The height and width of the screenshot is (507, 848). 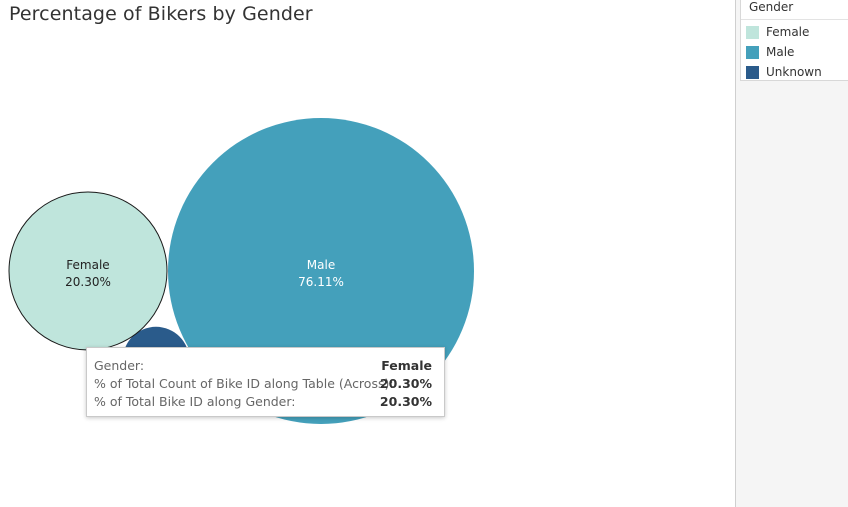 I want to click on legend-label-male: Male, so click(x=780, y=52).